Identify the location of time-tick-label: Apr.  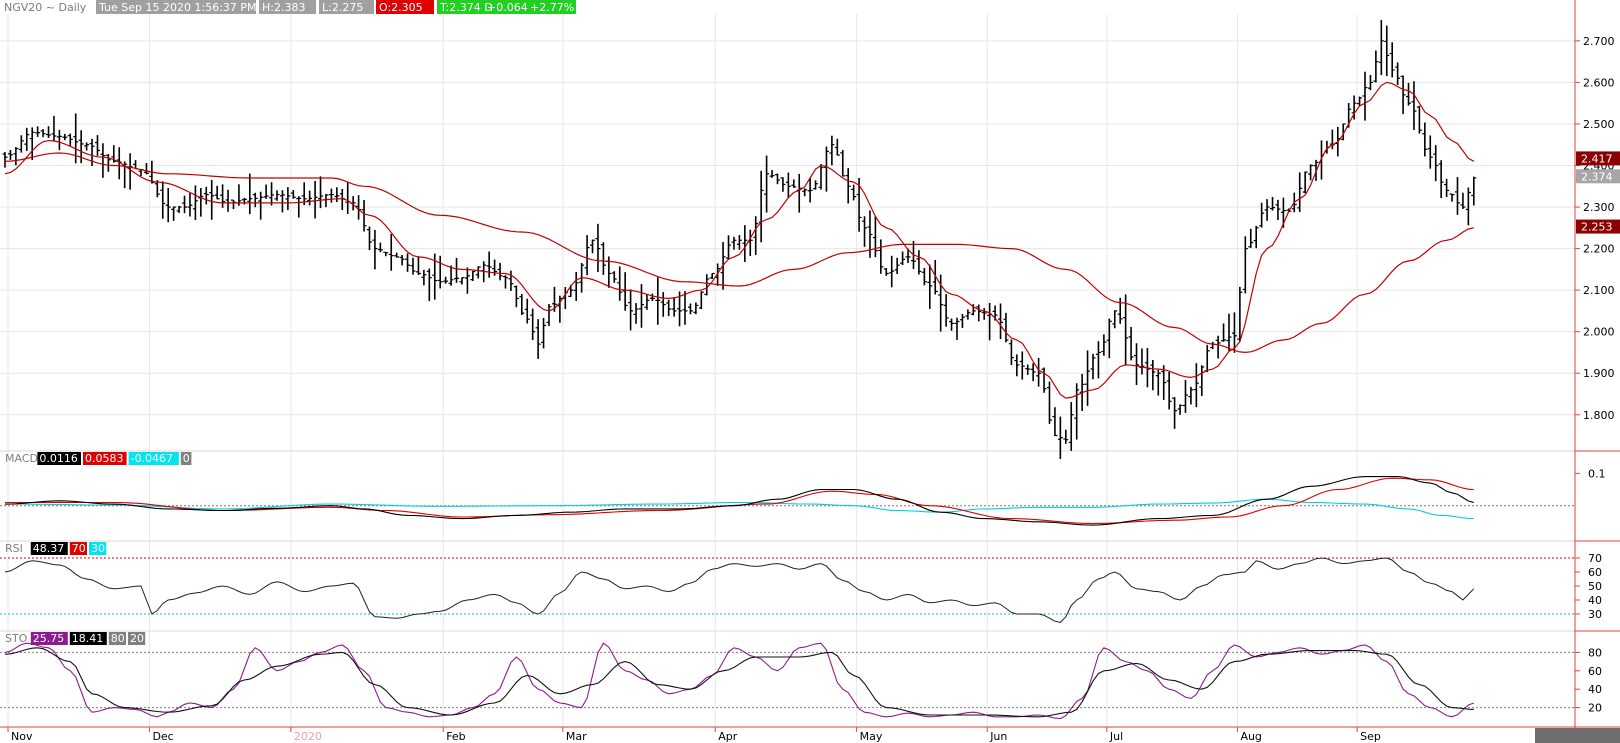
(728, 736).